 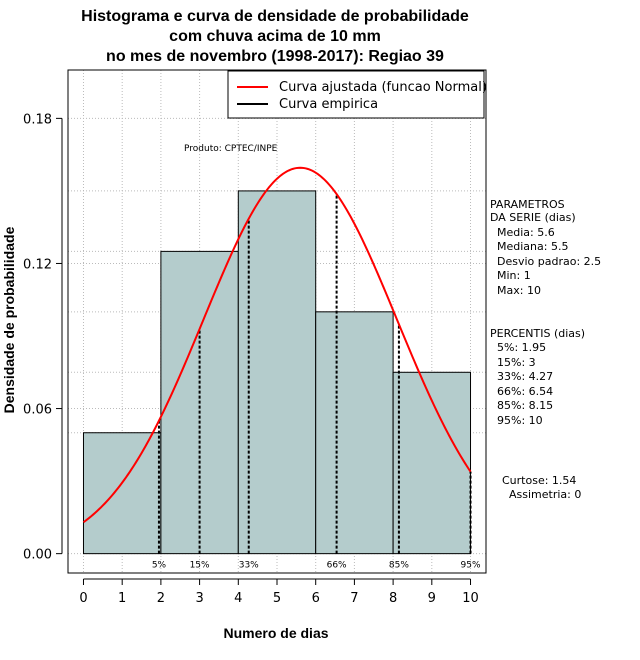 I want to click on curtose-text: Curtose: 1.54, so click(x=539, y=480).